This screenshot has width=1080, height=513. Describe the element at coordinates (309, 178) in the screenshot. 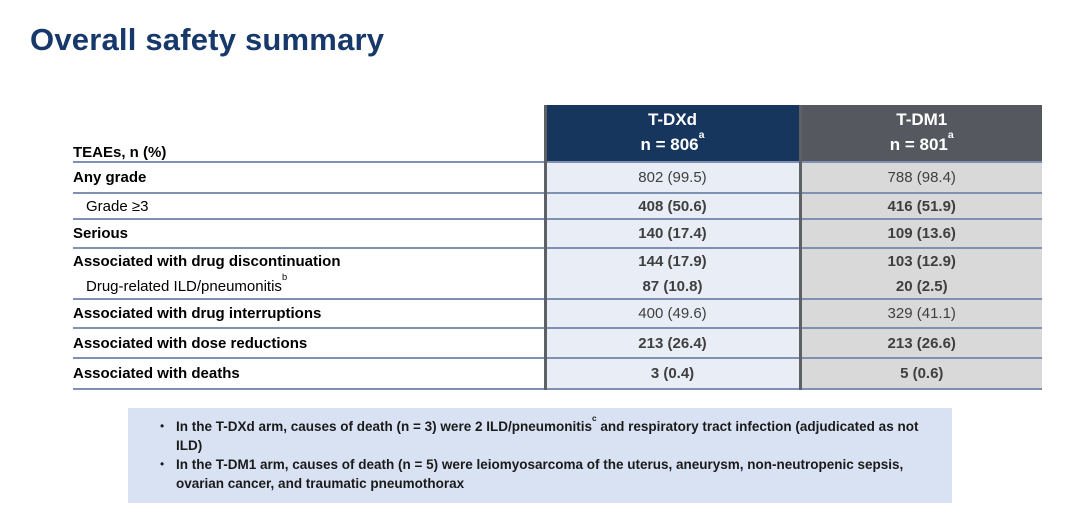

I see `row-label: Any grade` at that location.